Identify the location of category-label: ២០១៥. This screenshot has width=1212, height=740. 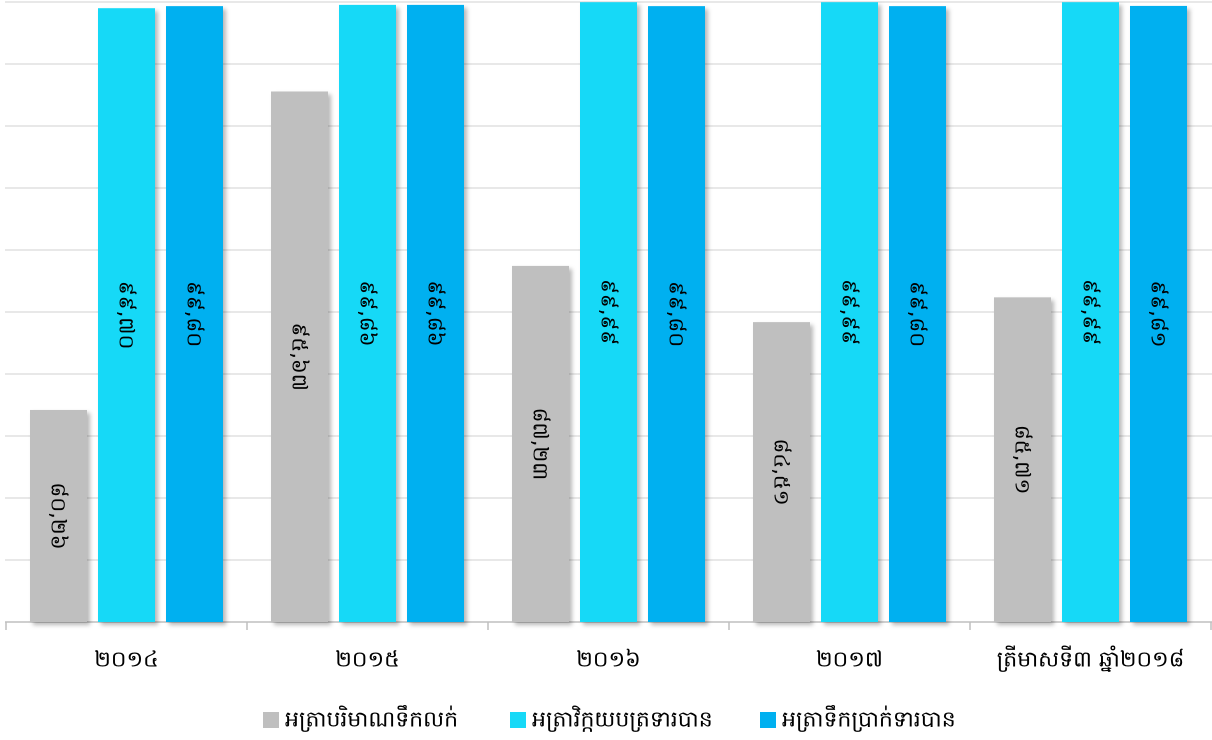
(367, 660).